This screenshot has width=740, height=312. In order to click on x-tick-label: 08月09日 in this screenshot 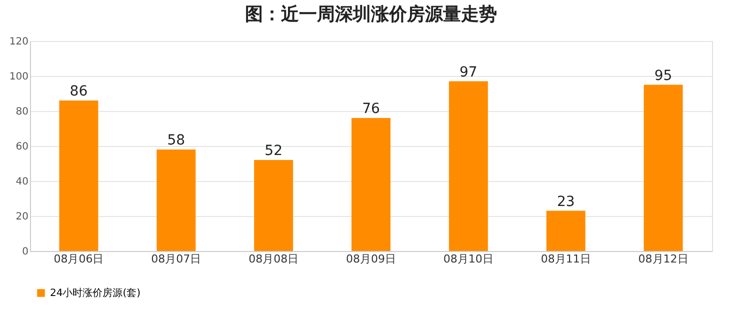, I will do `click(371, 259)`.